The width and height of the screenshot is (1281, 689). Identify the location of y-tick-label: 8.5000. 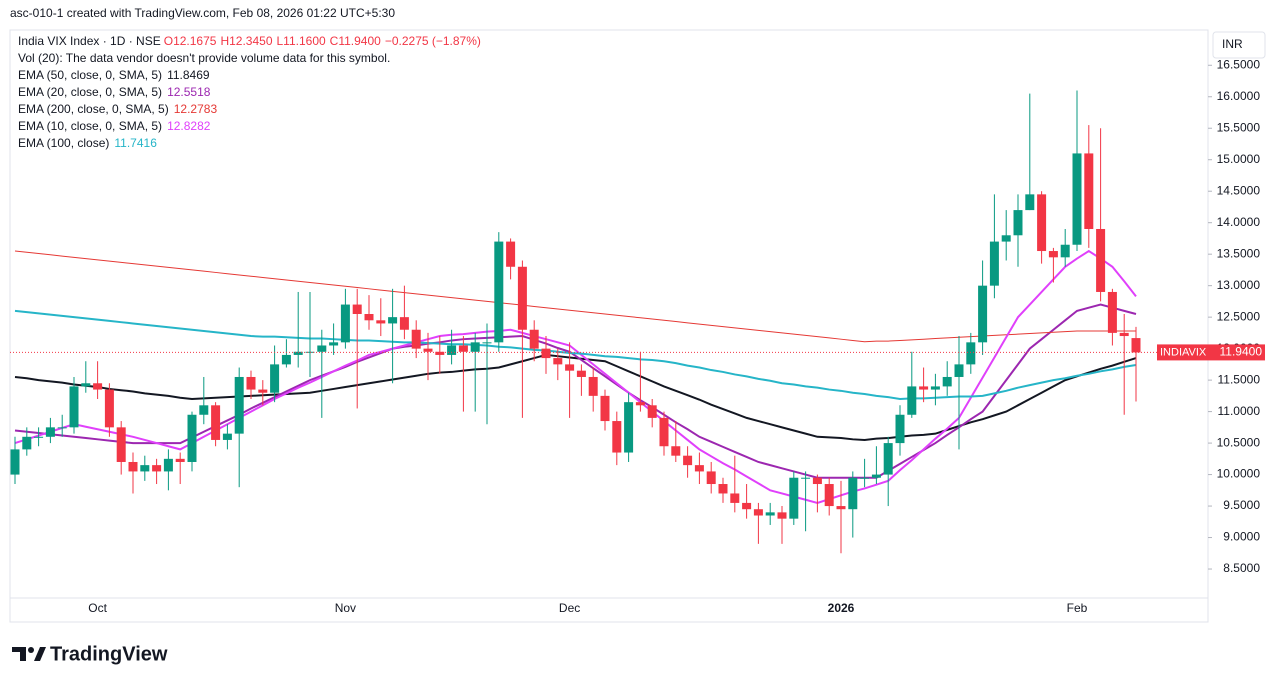
(1241, 568).